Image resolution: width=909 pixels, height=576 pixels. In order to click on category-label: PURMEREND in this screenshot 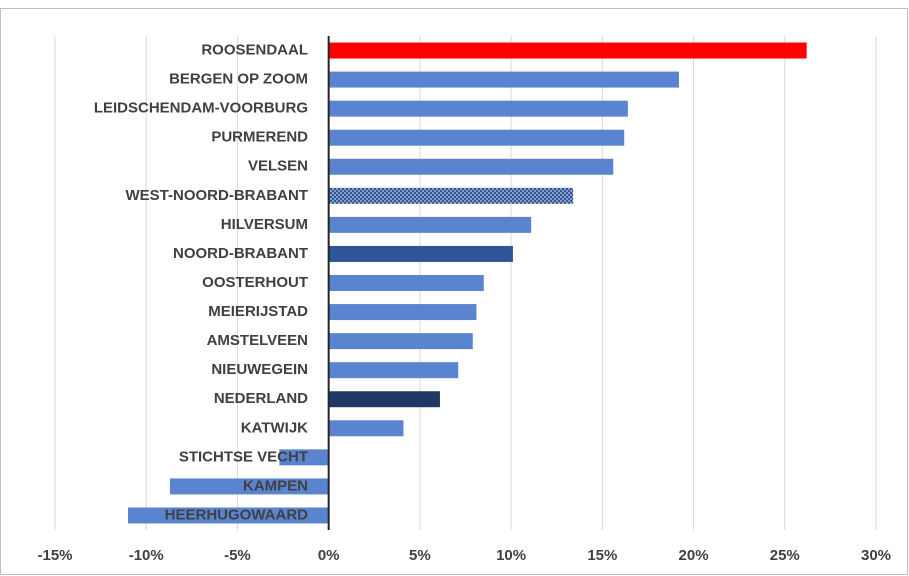, I will do `click(259, 137)`.